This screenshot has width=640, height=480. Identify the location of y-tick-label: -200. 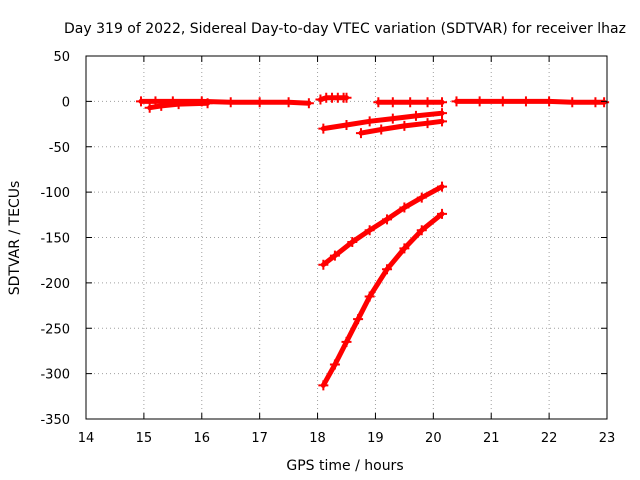
(55, 284).